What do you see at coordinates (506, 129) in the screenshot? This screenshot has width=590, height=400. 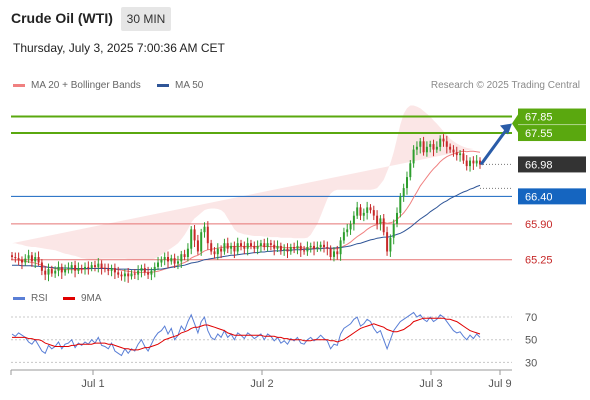 I see `forecast-arrow-head` at bounding box center [506, 129].